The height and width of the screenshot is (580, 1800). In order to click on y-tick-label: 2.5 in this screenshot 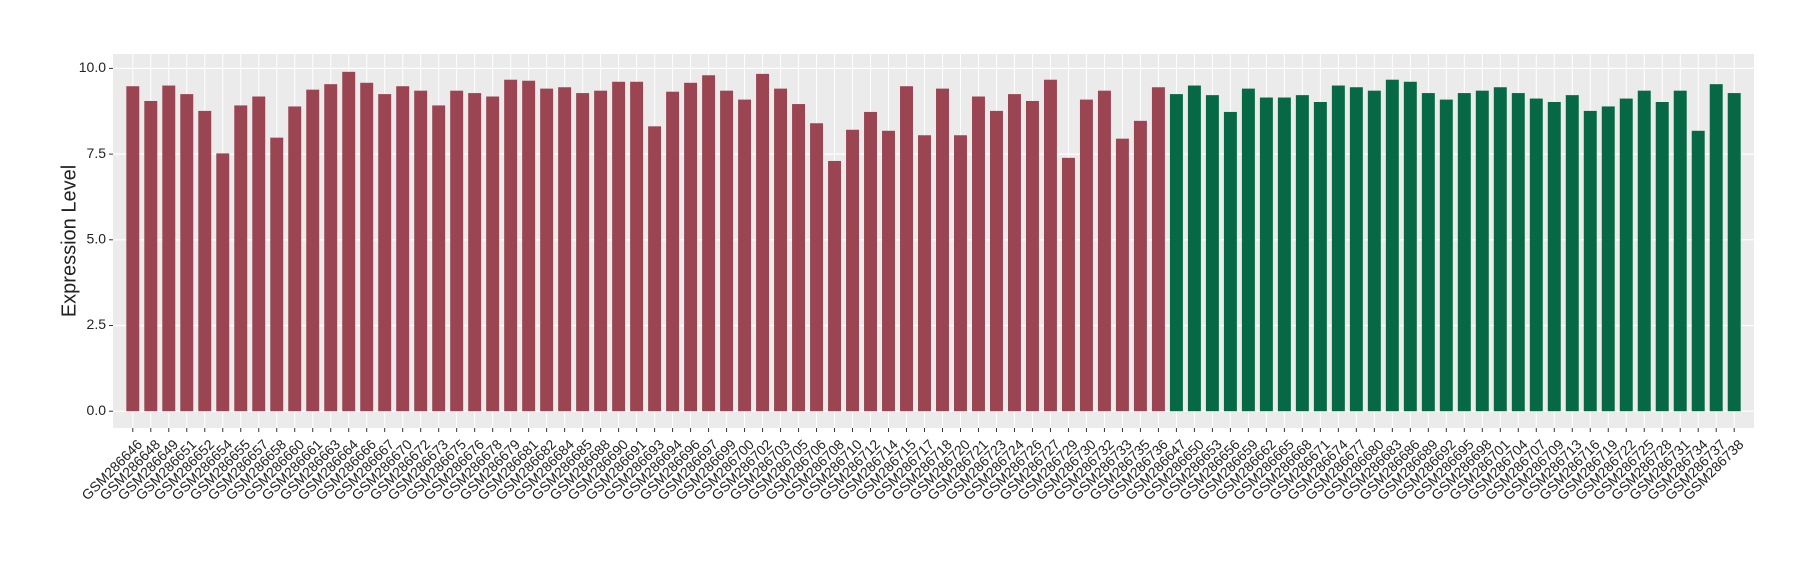, I will do `click(97, 324)`.